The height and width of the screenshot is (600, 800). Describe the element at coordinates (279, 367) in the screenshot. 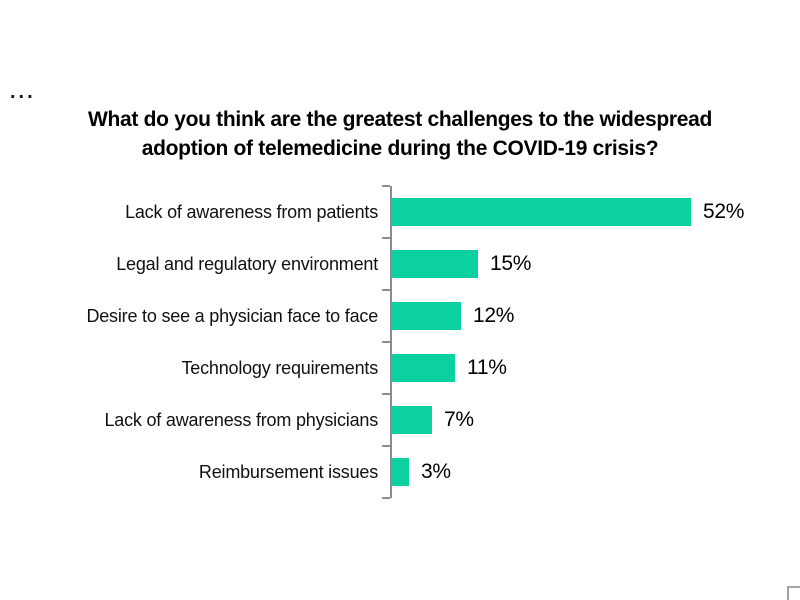

I see `category-label: Technology requirements` at that location.